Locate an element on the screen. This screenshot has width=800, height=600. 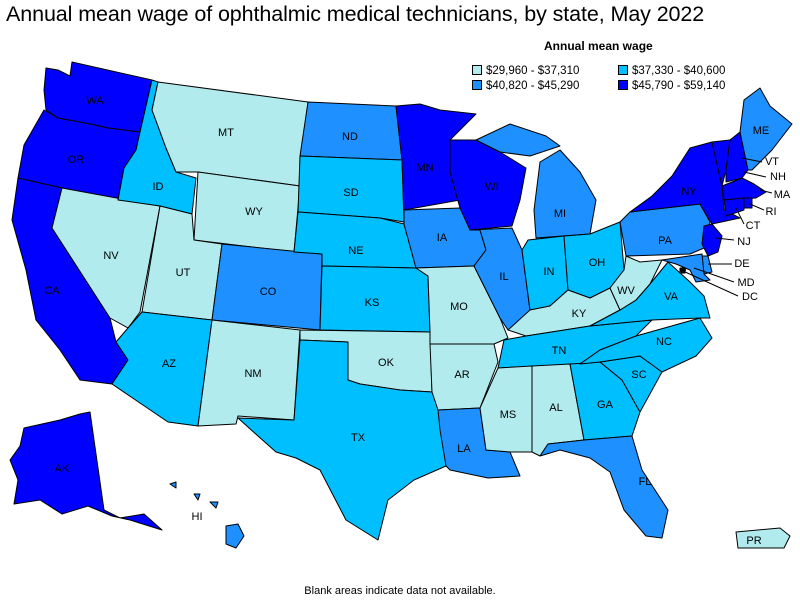
leader-md is located at coordinates (714, 275).